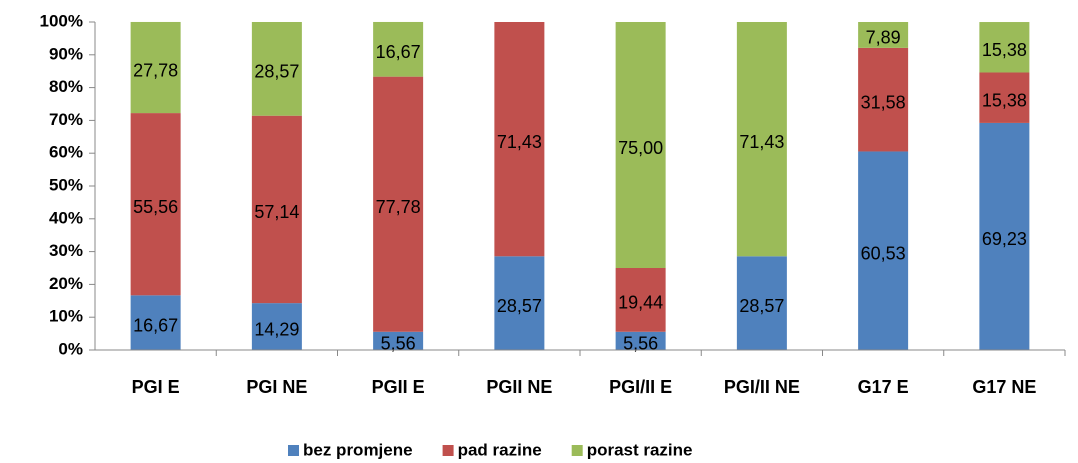 The height and width of the screenshot is (463, 1078). Describe the element at coordinates (66, 316) in the screenshot. I see `y-tick-label: 10%` at that location.